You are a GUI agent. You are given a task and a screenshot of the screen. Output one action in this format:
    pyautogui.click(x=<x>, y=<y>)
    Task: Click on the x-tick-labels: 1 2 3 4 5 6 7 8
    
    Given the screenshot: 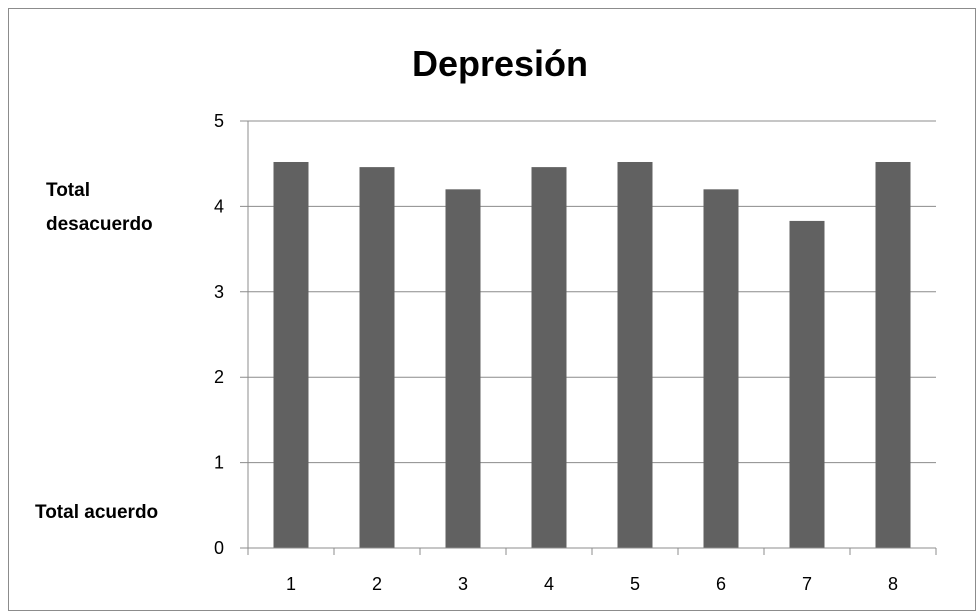 What is the action you would take?
    pyautogui.click(x=592, y=584)
    